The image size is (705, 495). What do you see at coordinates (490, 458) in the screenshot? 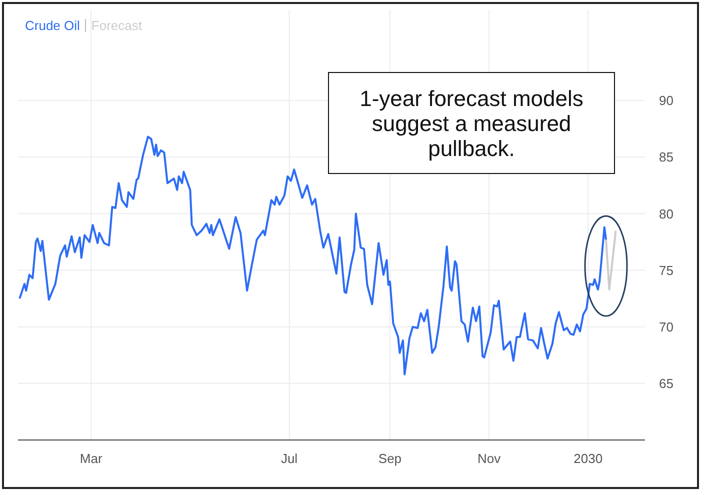
I see `x-tick-label: Nov` at bounding box center [490, 458].